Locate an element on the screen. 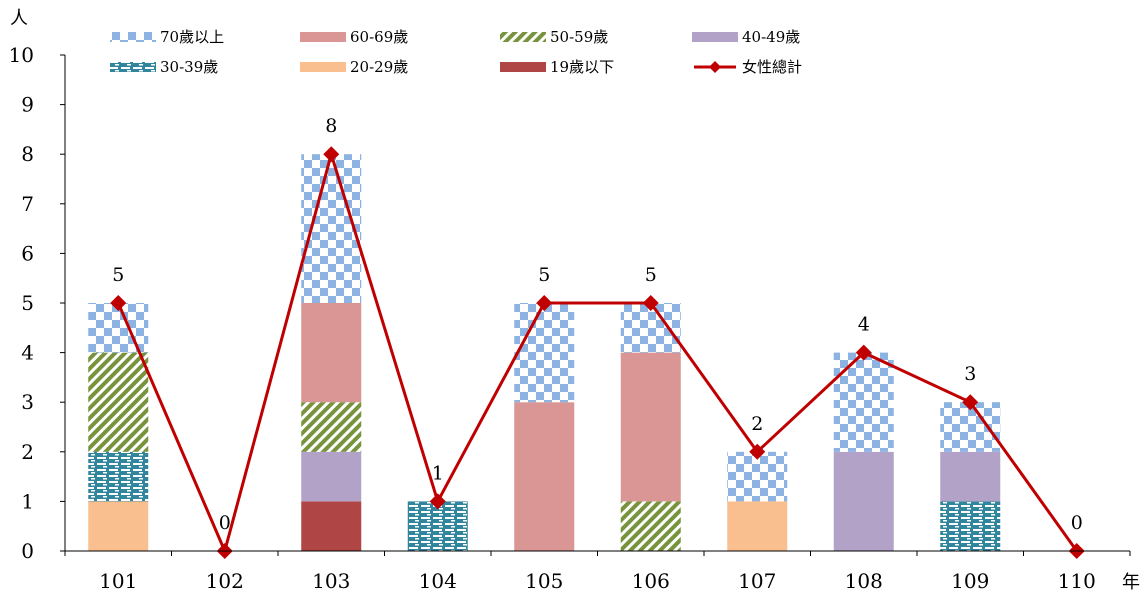 Image resolution: width=1148 pixels, height=598 pixels. data-label: 4 is located at coordinates (864, 325).